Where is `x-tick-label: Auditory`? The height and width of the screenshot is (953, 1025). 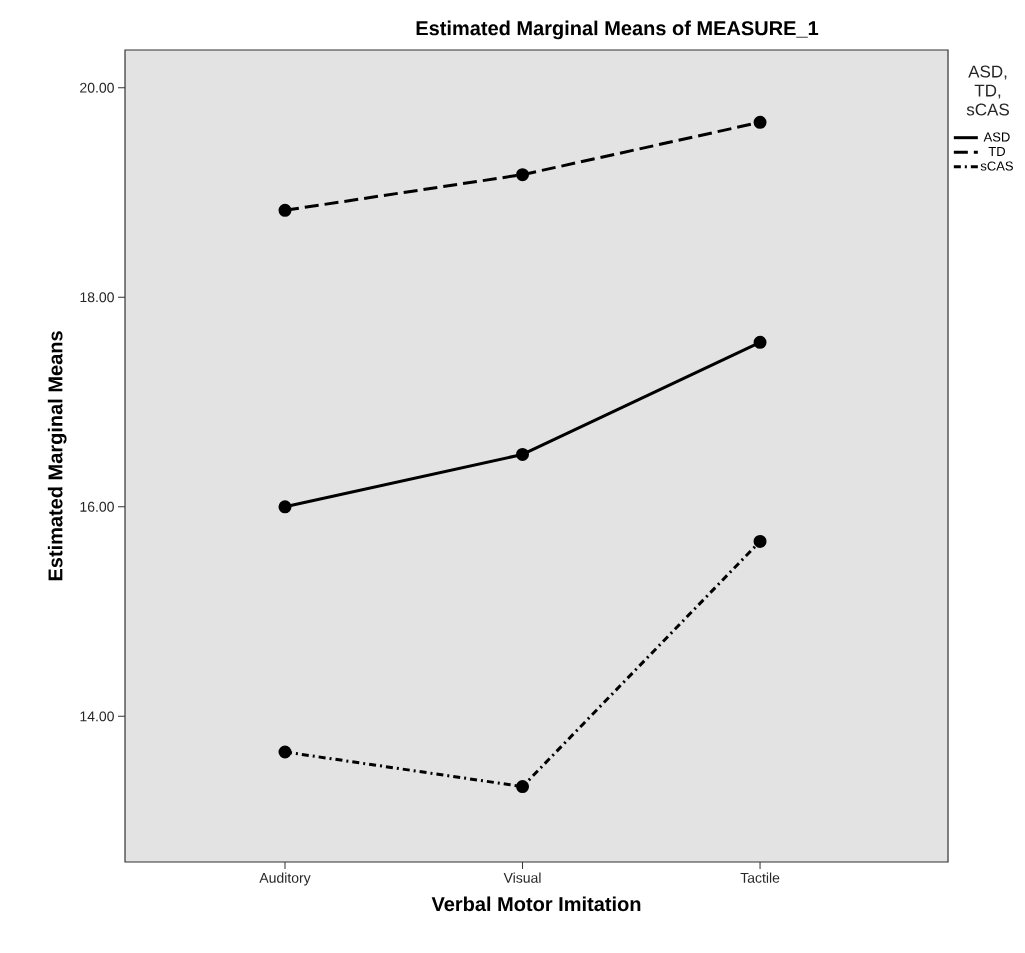 x-tick-label: Auditory is located at coordinates (285, 879).